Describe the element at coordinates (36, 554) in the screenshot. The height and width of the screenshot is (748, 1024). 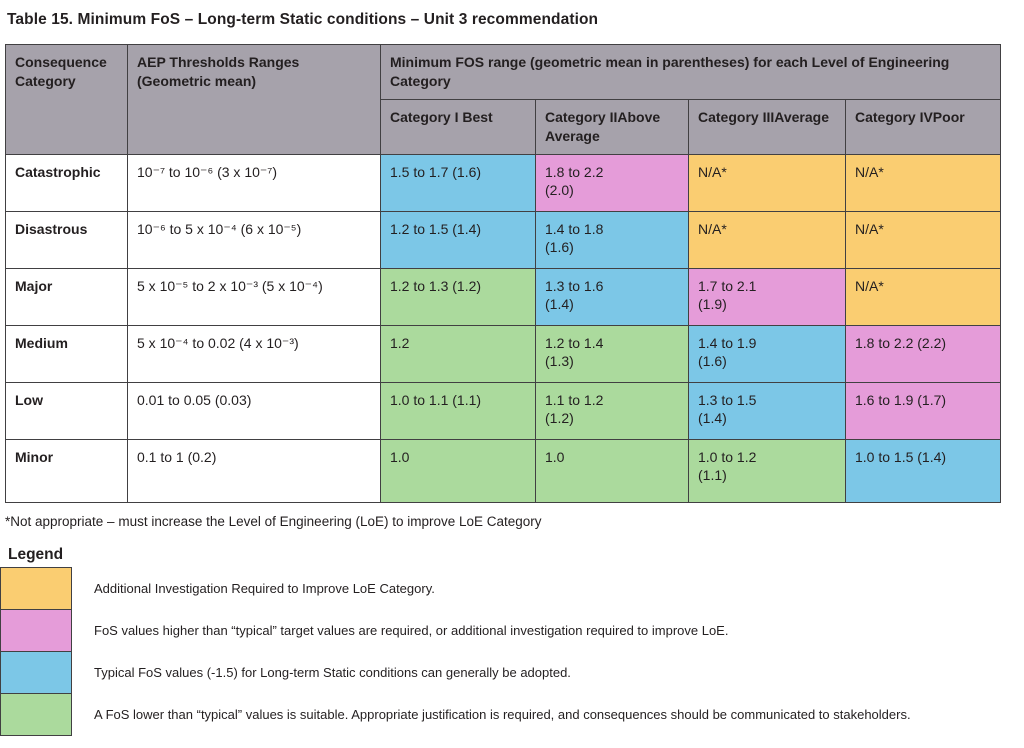
I see `legend-title: Legend` at that location.